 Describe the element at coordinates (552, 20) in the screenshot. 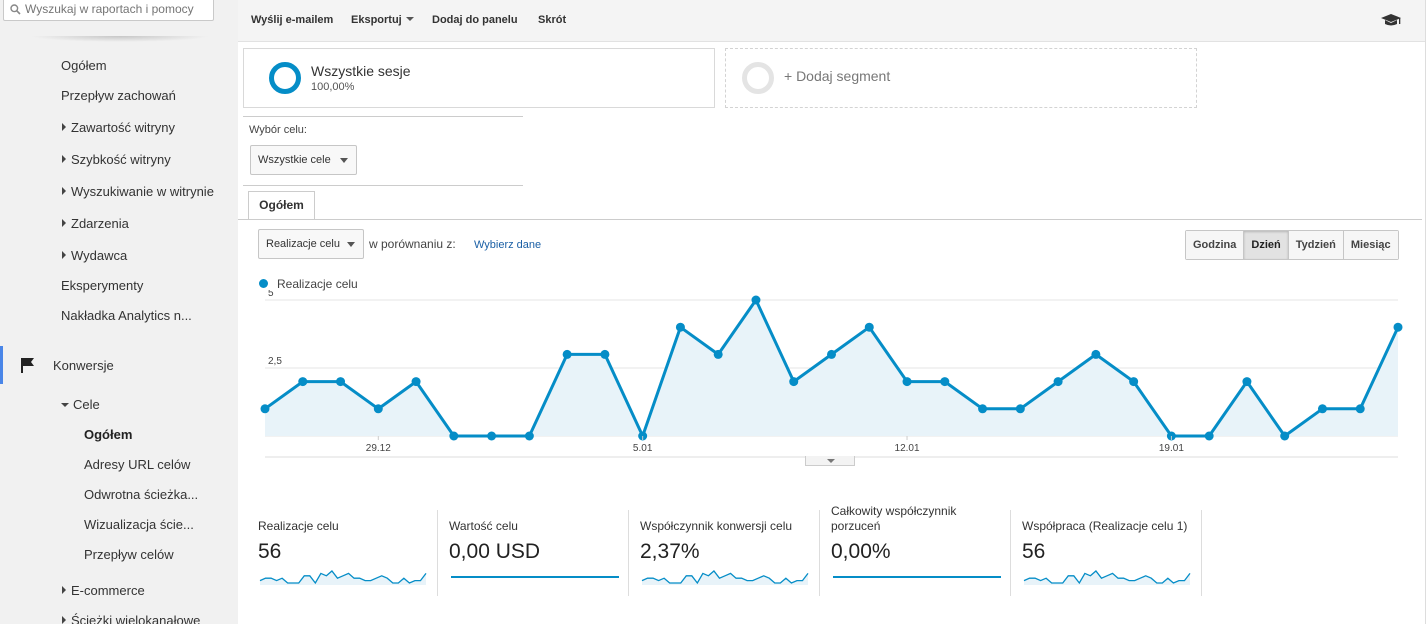

I see `shortcut-button: Skrót` at that location.